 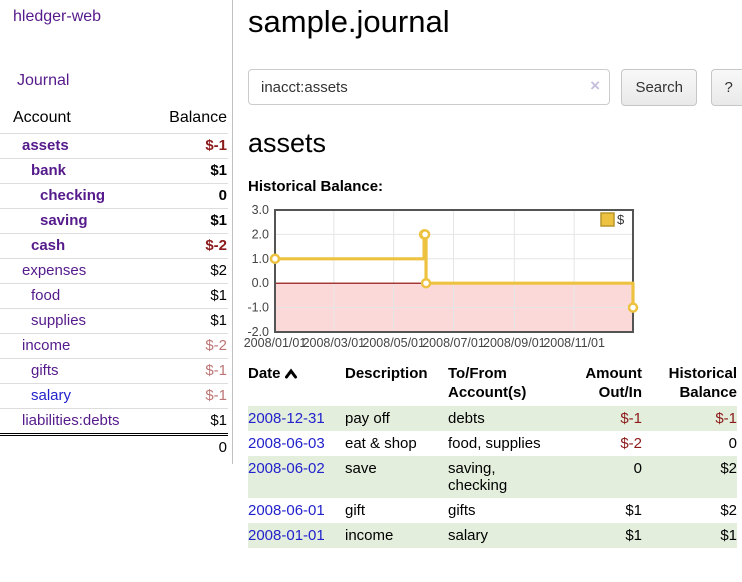 I want to click on account-name-cell: bank, so click(x=76, y=171).